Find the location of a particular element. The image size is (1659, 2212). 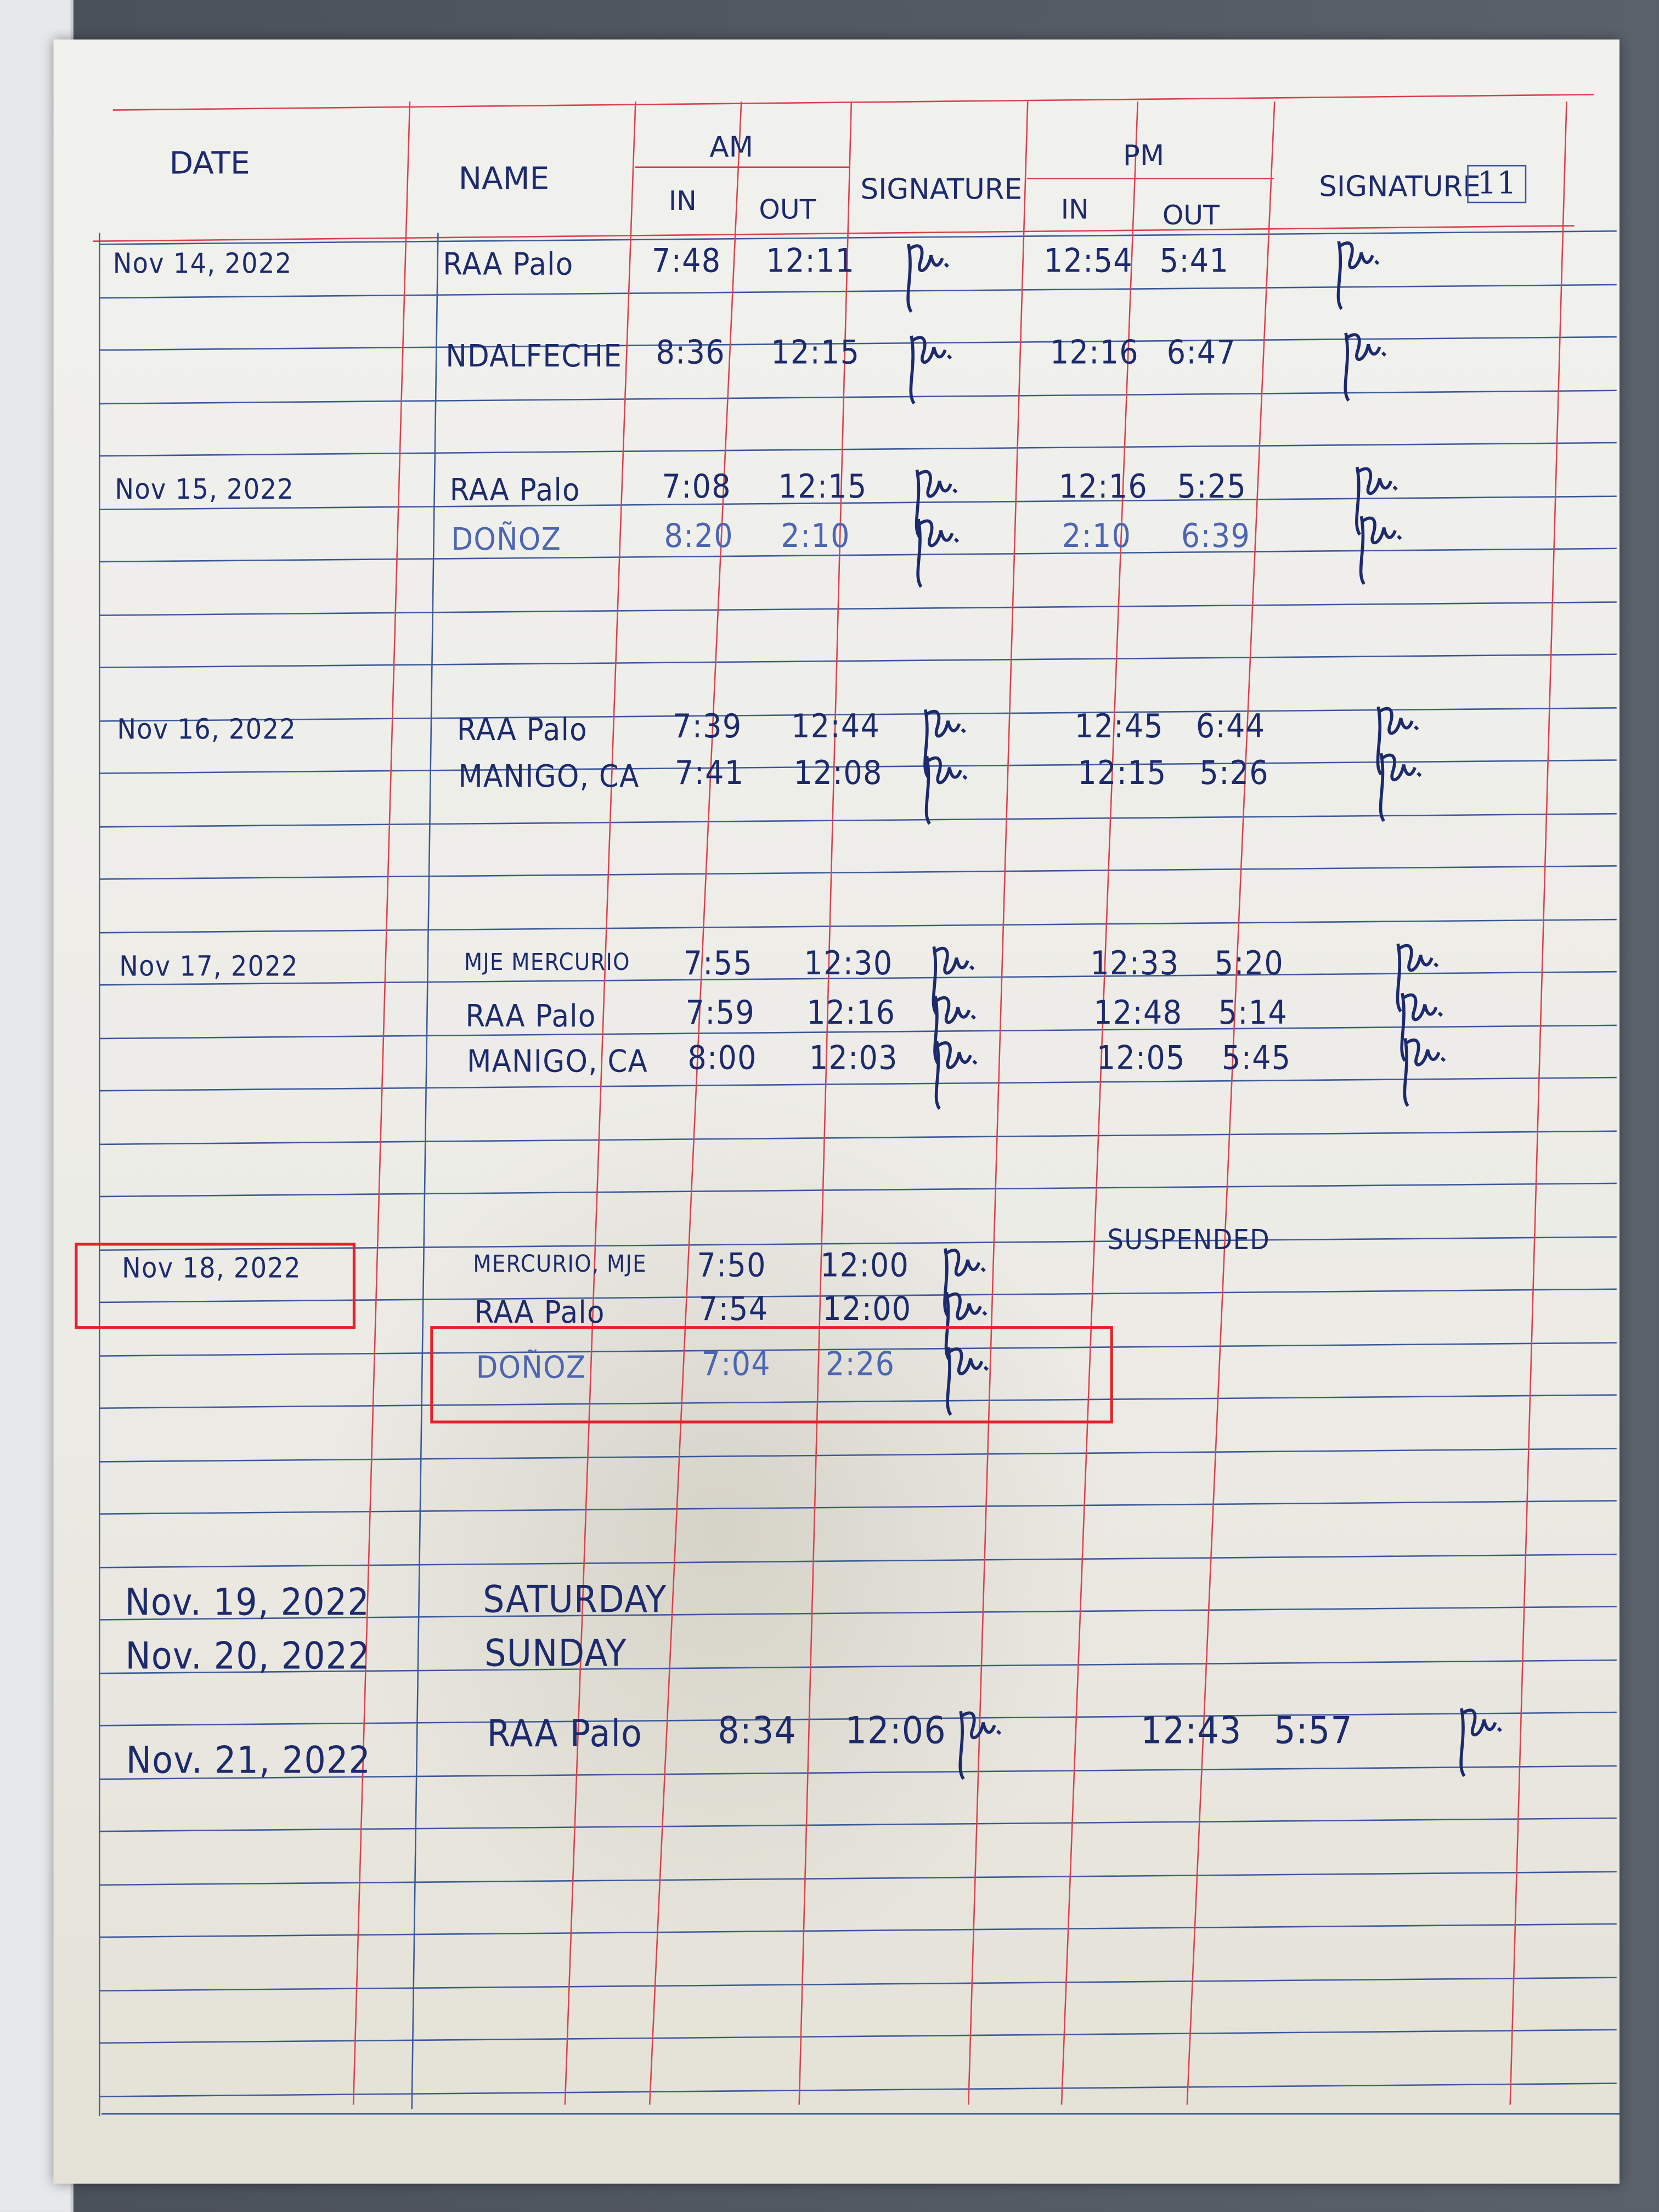

am-out-cell: 2:26 is located at coordinates (860, 1364).